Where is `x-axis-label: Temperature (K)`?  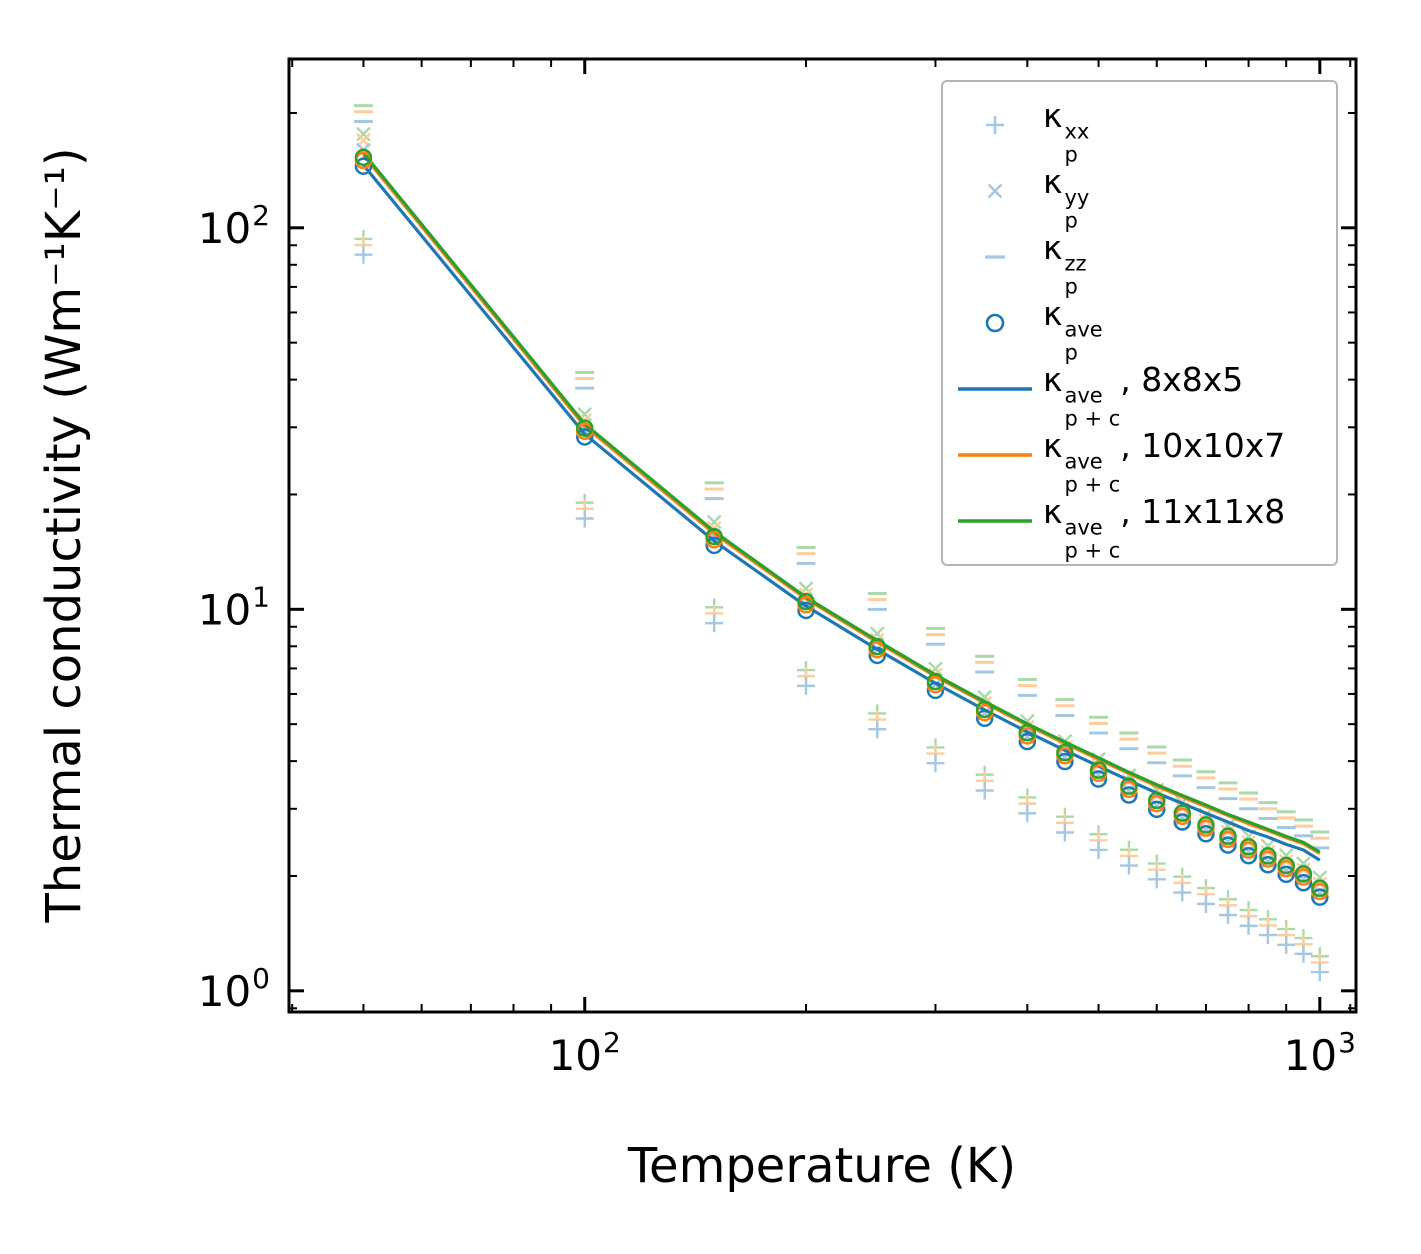
x-axis-label: Temperature (K) is located at coordinates (821, 1166).